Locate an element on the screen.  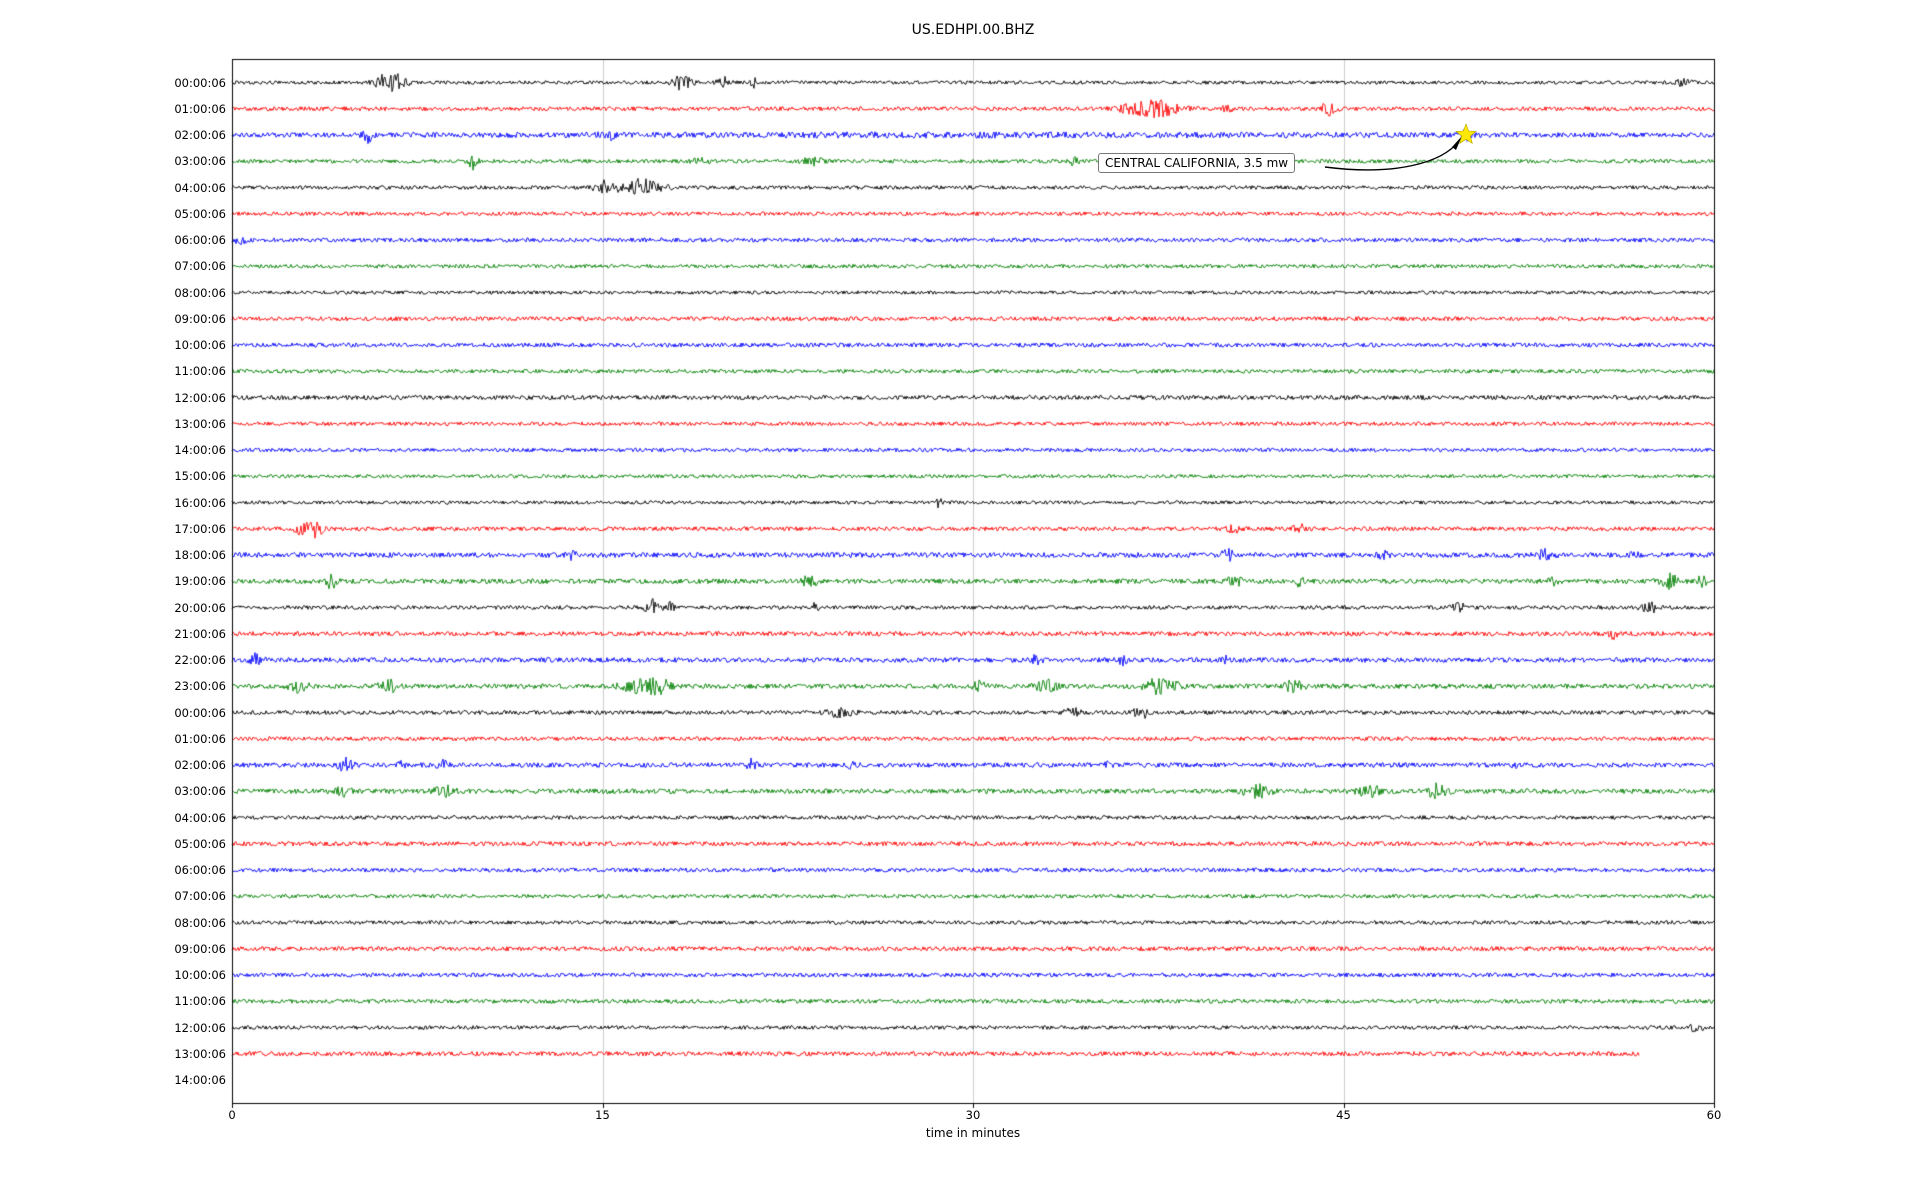
x-tick-label: 0 is located at coordinates (232, 1115).